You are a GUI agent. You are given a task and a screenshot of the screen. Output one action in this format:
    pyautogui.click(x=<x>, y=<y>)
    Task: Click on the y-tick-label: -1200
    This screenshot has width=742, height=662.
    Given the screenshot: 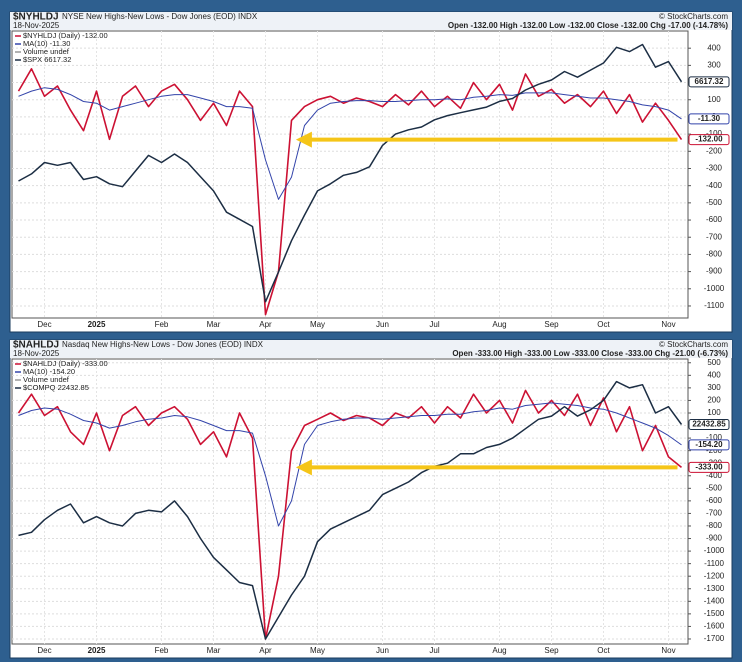 What is the action you would take?
    pyautogui.click(x=714, y=575)
    